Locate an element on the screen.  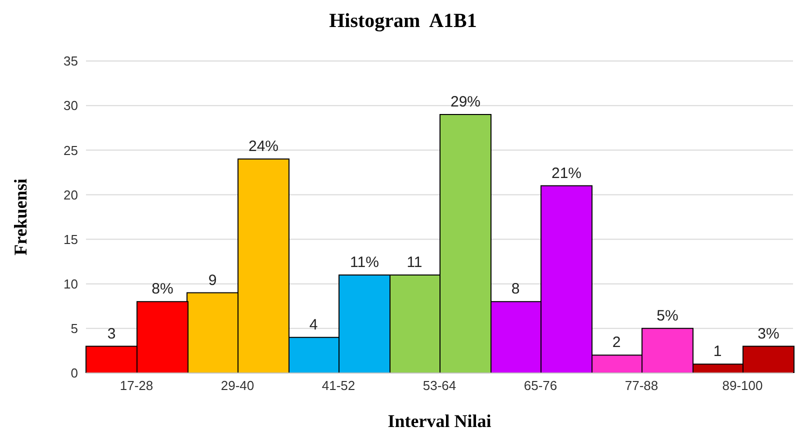
y-tick-label: 0 is located at coordinates (74, 373).